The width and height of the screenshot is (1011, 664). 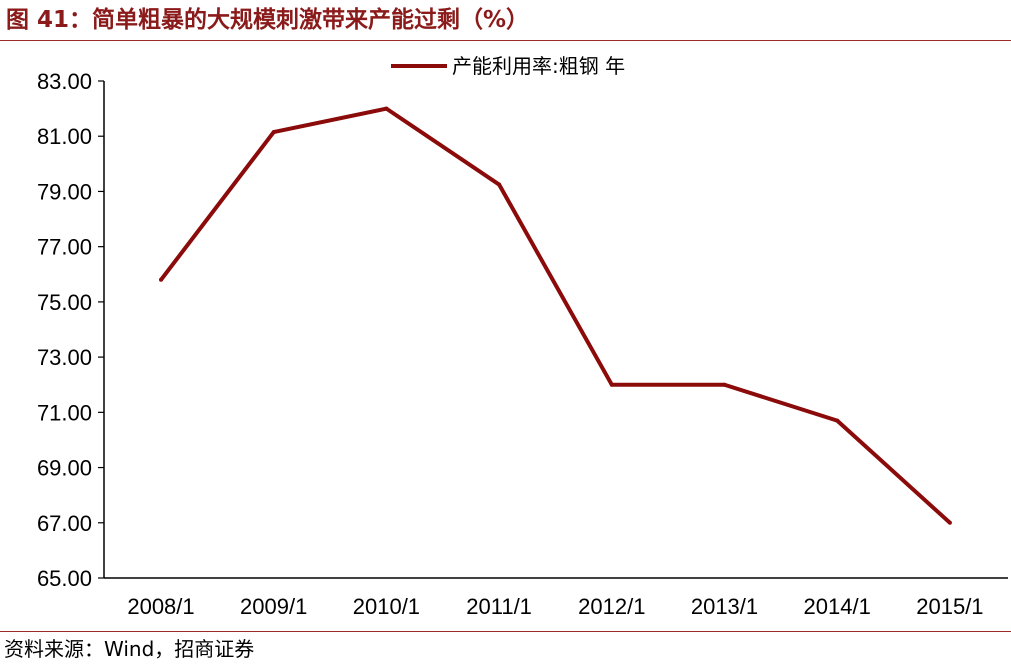 What do you see at coordinates (611, 606) in the screenshot?
I see `x-tick-label: 2012/1` at bounding box center [611, 606].